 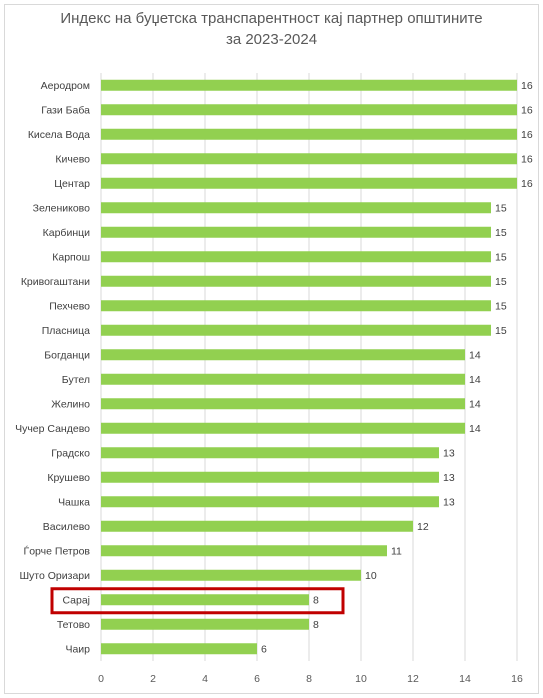 I want to click on value-label-10: 15, so click(x=501, y=331).